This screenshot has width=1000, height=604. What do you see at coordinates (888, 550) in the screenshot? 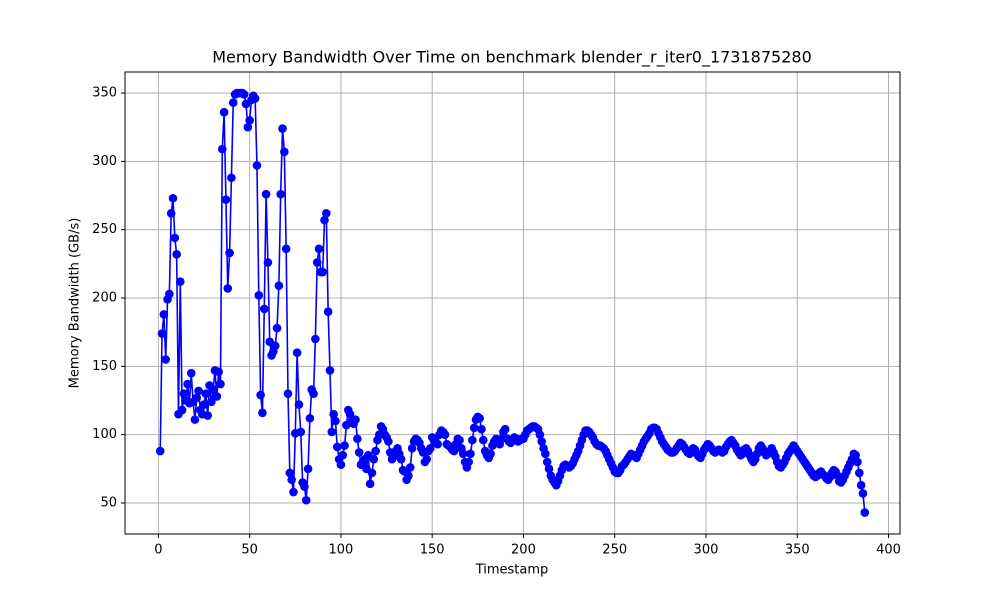
I see `x-tick-label: 400` at bounding box center [888, 550].